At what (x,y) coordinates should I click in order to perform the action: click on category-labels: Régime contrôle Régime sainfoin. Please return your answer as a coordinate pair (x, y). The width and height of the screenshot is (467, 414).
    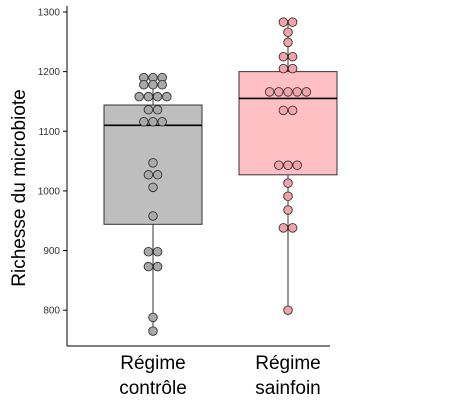
    Looking at the image, I should click on (220, 376).